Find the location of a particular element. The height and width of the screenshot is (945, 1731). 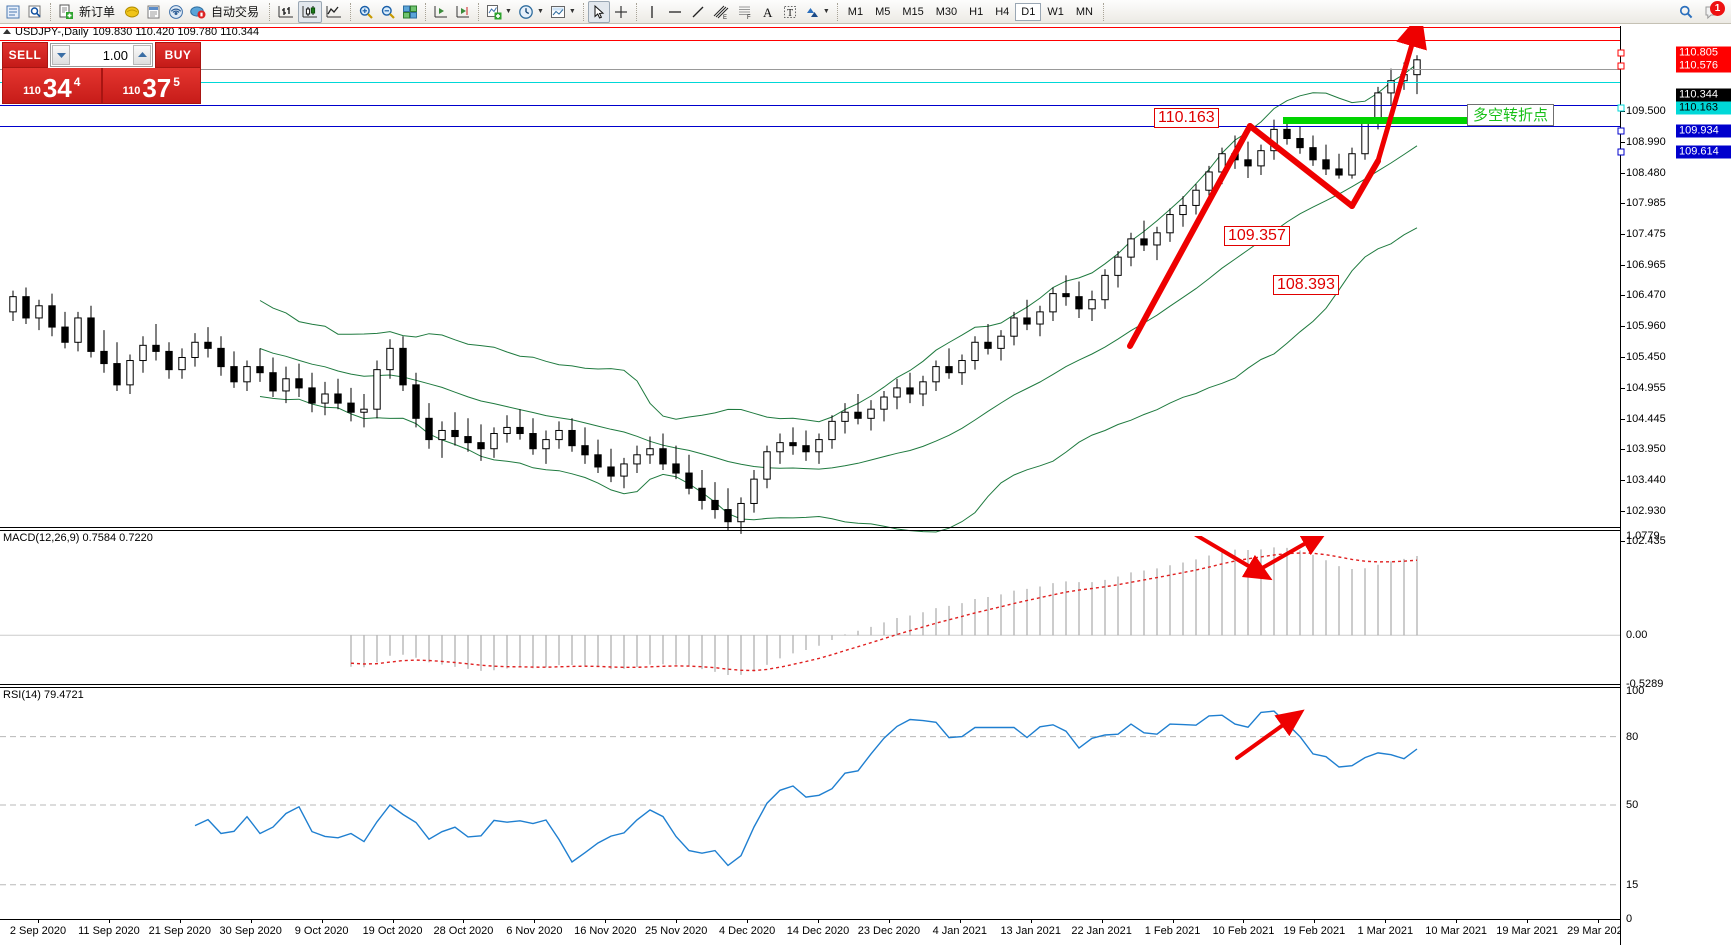

shift-chart-button is located at coordinates (441, 12).